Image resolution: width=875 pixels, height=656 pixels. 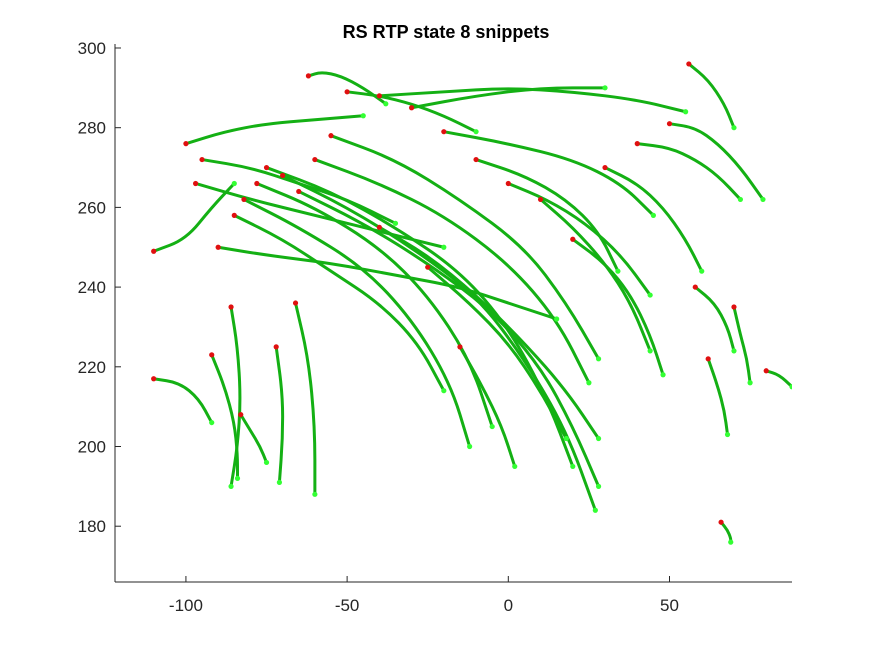 I want to click on x-tick-label: 0, so click(x=508, y=605).